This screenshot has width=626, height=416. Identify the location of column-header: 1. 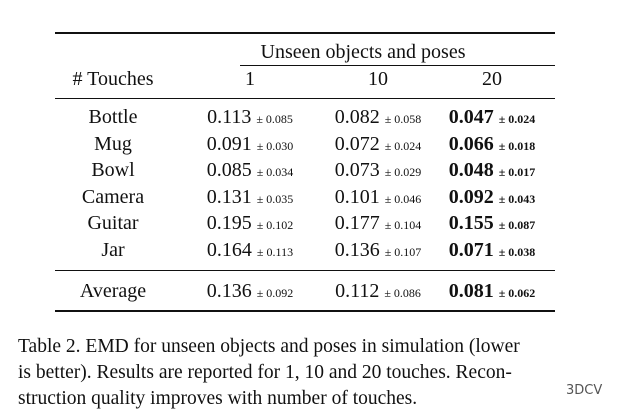
(250, 79).